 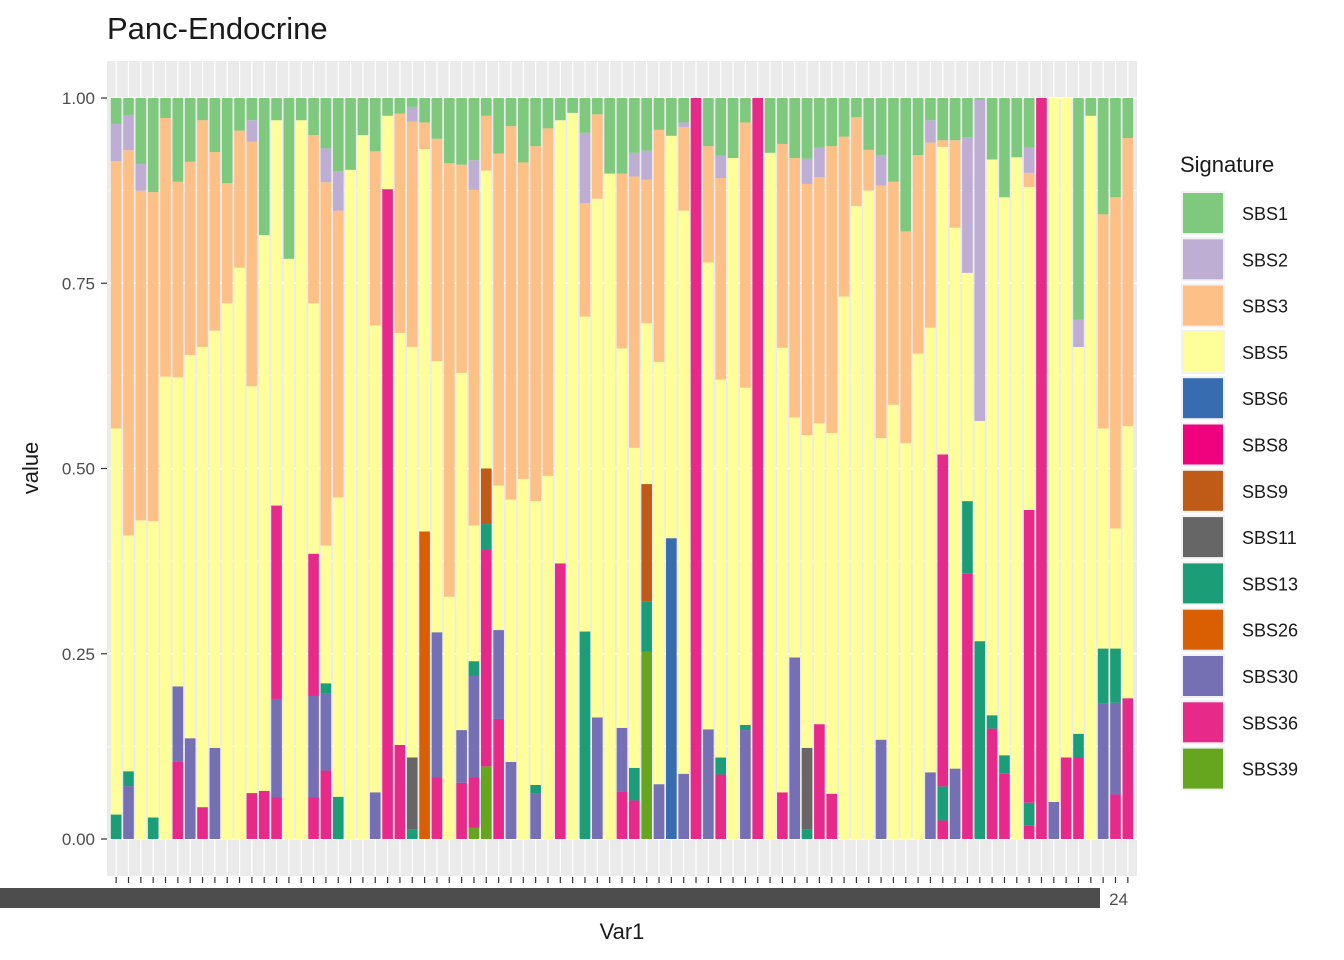 I want to click on legend-item: SBS13, so click(x=1239, y=583).